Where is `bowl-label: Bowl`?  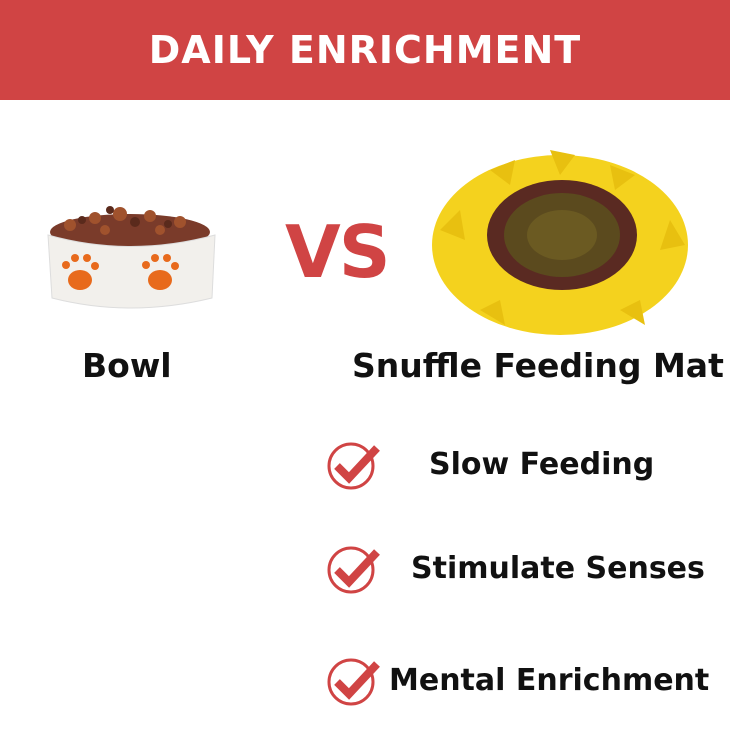 bowl-label: Bowl is located at coordinates (127, 365).